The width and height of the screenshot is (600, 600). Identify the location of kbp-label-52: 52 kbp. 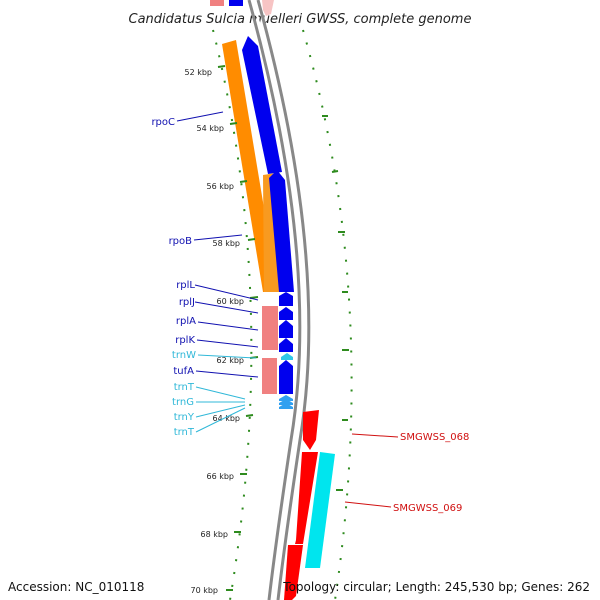
(198, 72).